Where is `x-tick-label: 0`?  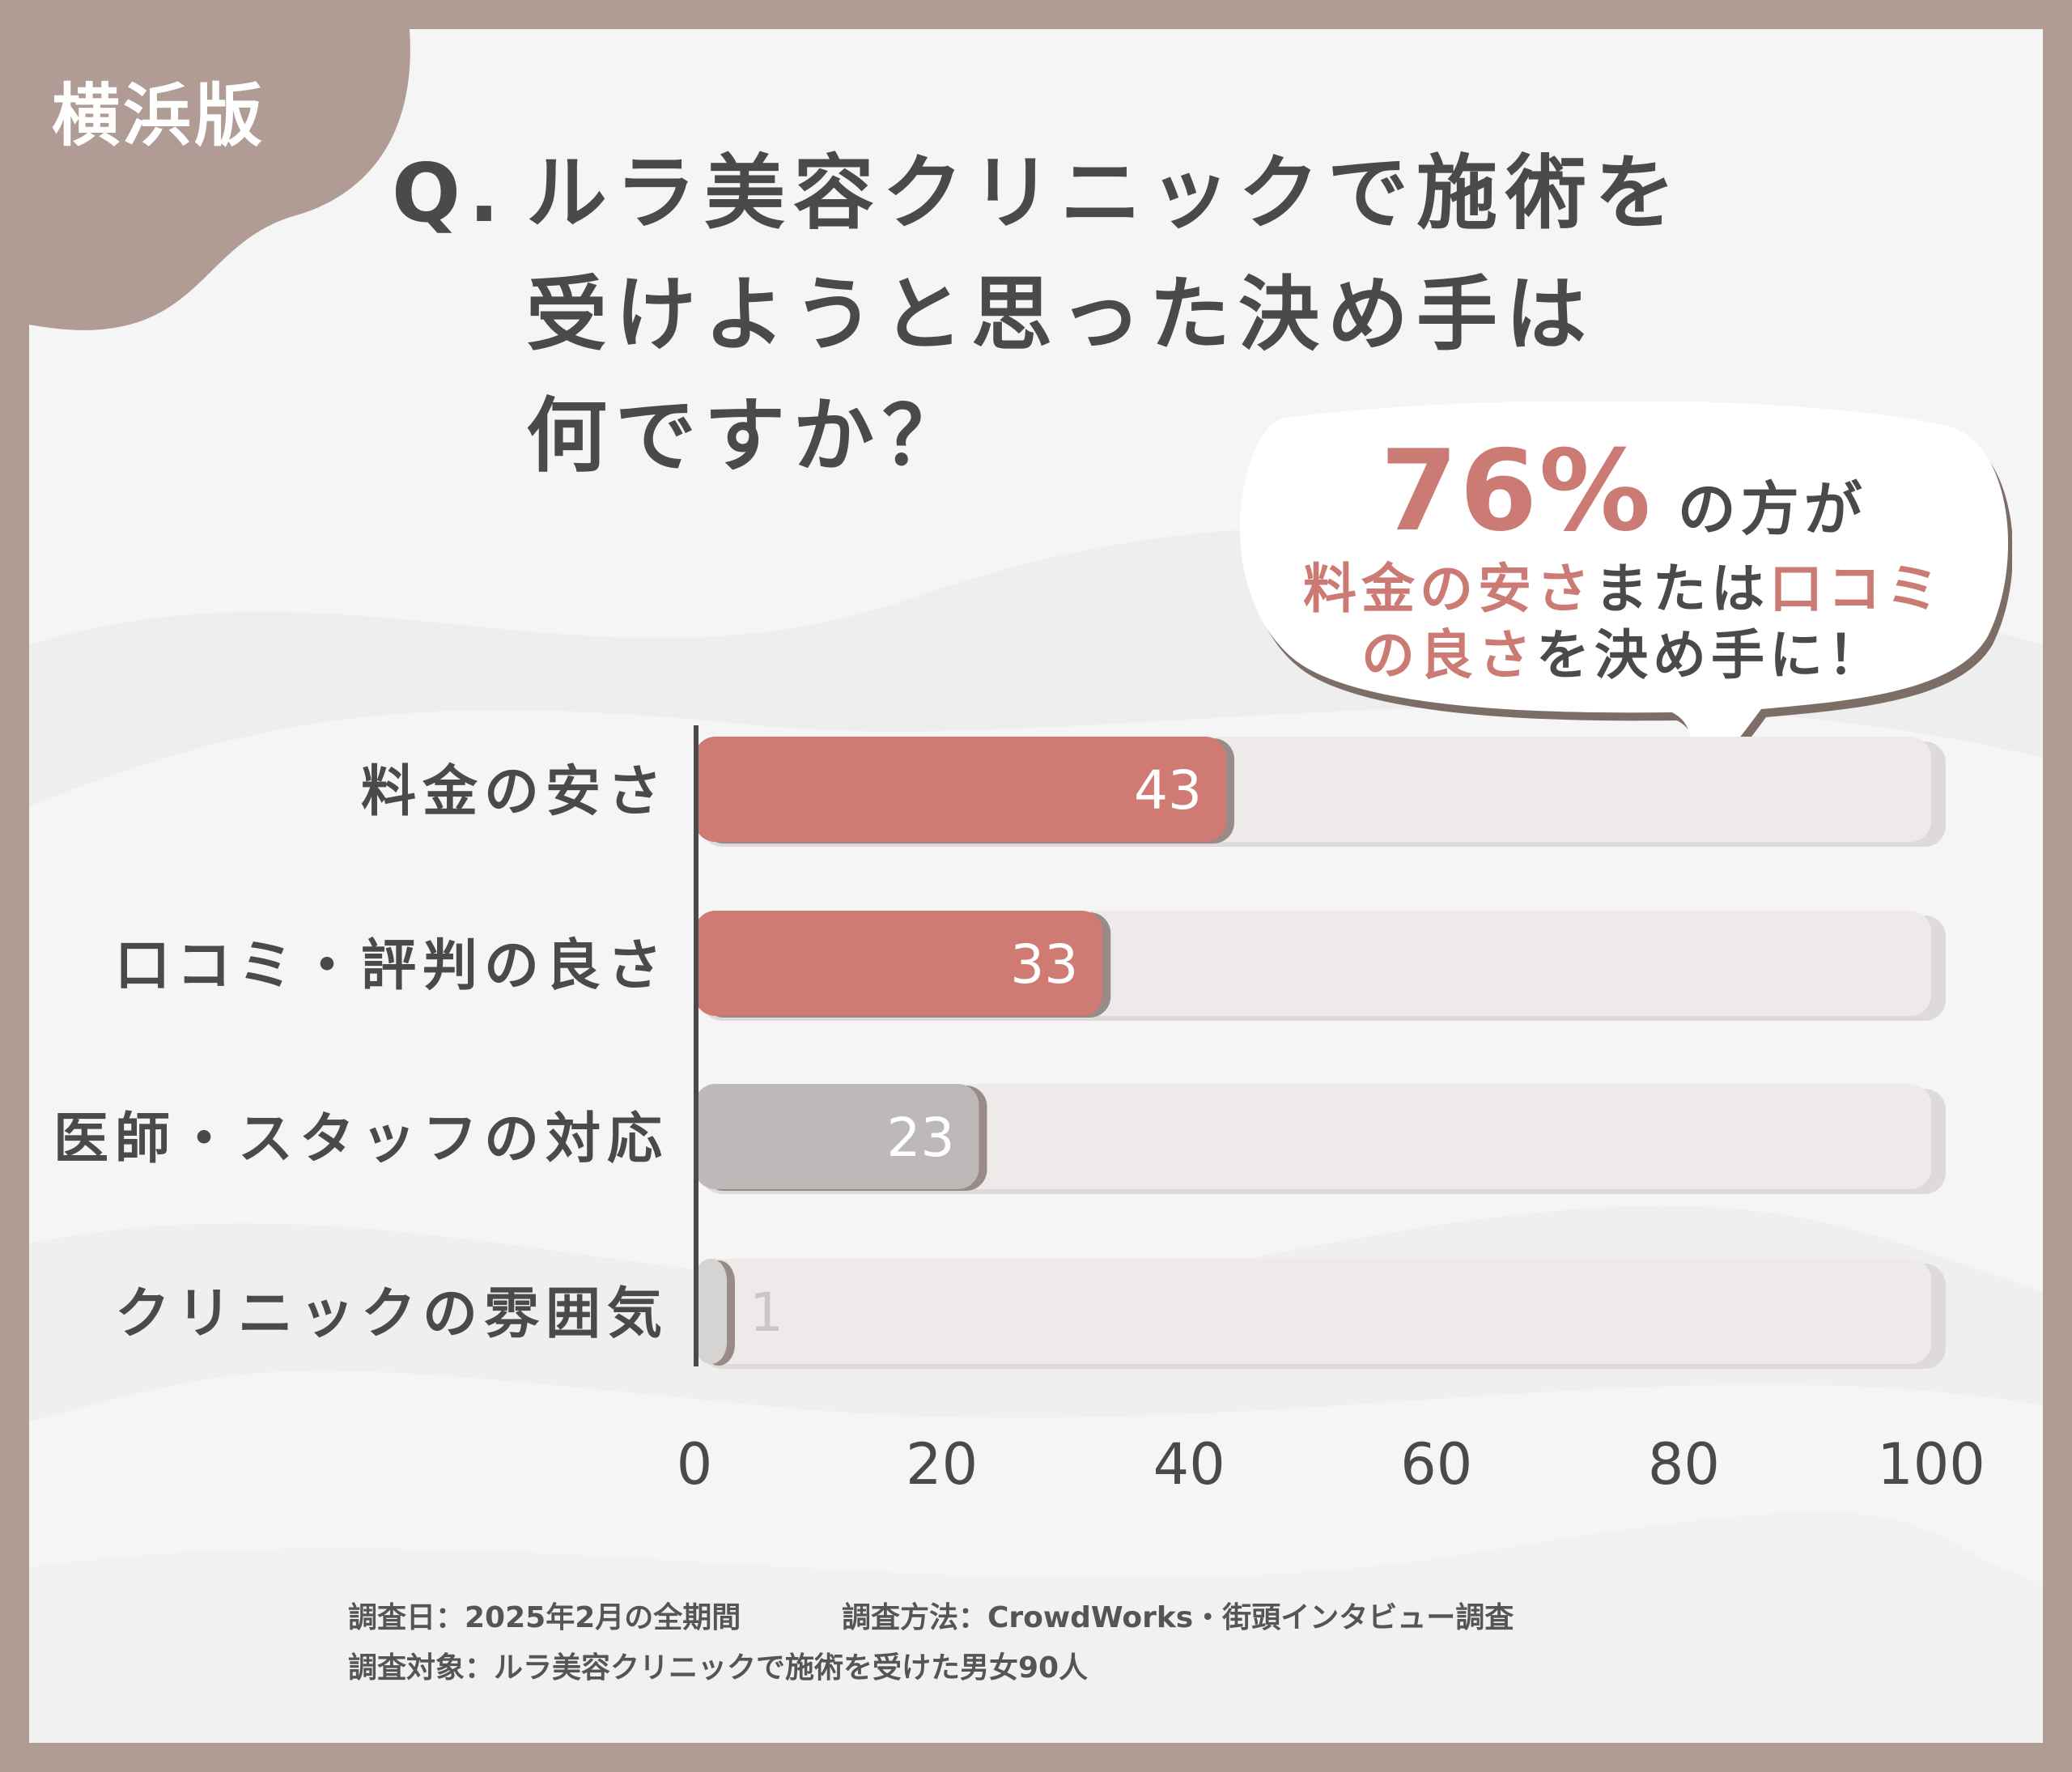
x-tick-label: 0 is located at coordinates (695, 1465).